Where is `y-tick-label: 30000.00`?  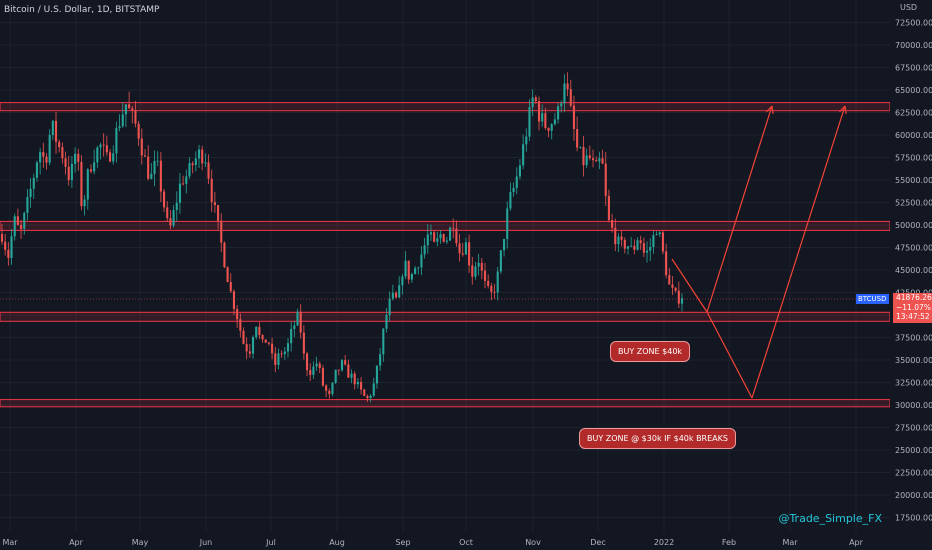
y-tick-label: 30000.00 is located at coordinates (913, 405).